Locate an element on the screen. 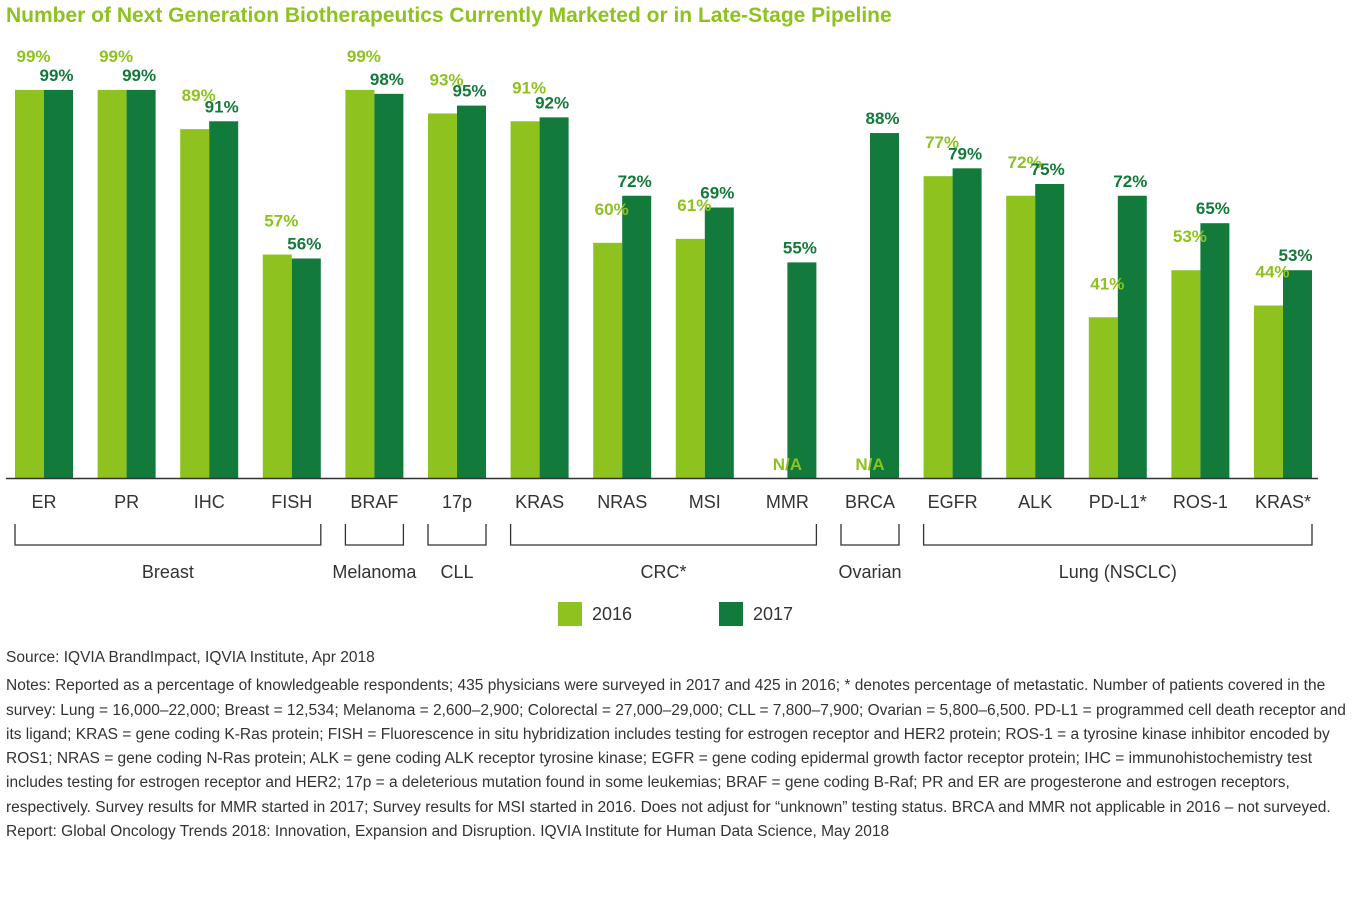 Image resolution: width=1352 pixels, height=900 pixels. data-label-2016-pd-l1: 41% is located at coordinates (1107, 283).